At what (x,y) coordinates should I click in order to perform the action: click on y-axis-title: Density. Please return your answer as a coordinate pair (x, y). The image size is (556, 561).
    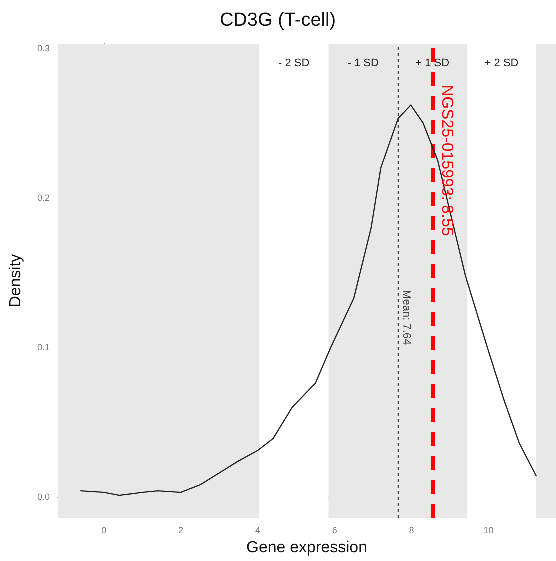
    Looking at the image, I should click on (16, 281).